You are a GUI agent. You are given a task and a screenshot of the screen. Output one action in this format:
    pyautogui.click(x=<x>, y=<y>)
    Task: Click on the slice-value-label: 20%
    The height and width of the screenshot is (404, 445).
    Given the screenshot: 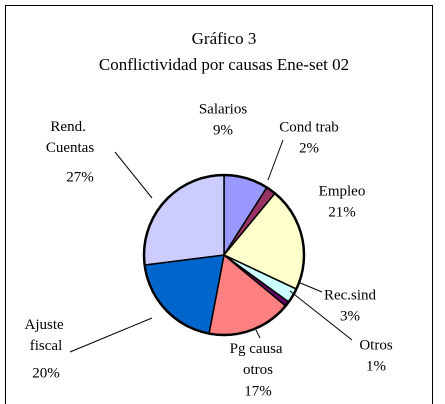 What is the action you would take?
    pyautogui.click(x=46, y=373)
    